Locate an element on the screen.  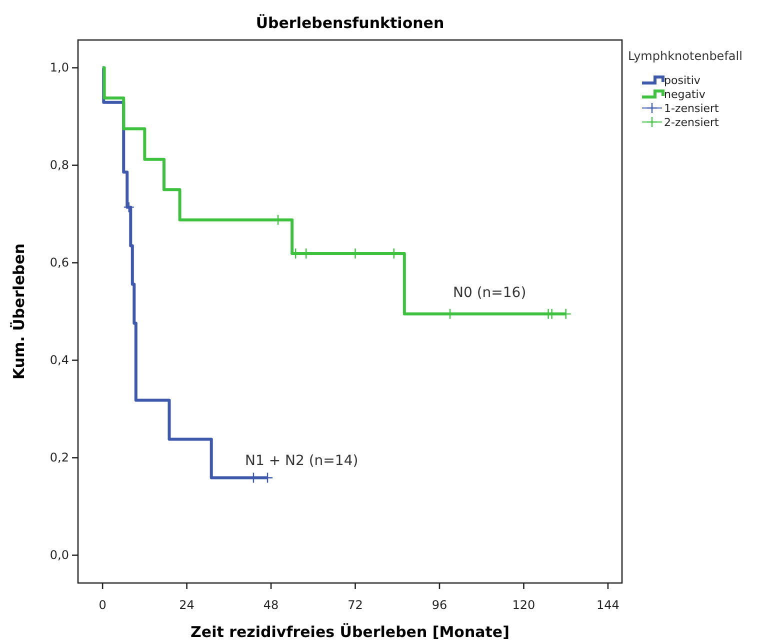
y-tick-label: 0,2 is located at coordinates (59, 457).